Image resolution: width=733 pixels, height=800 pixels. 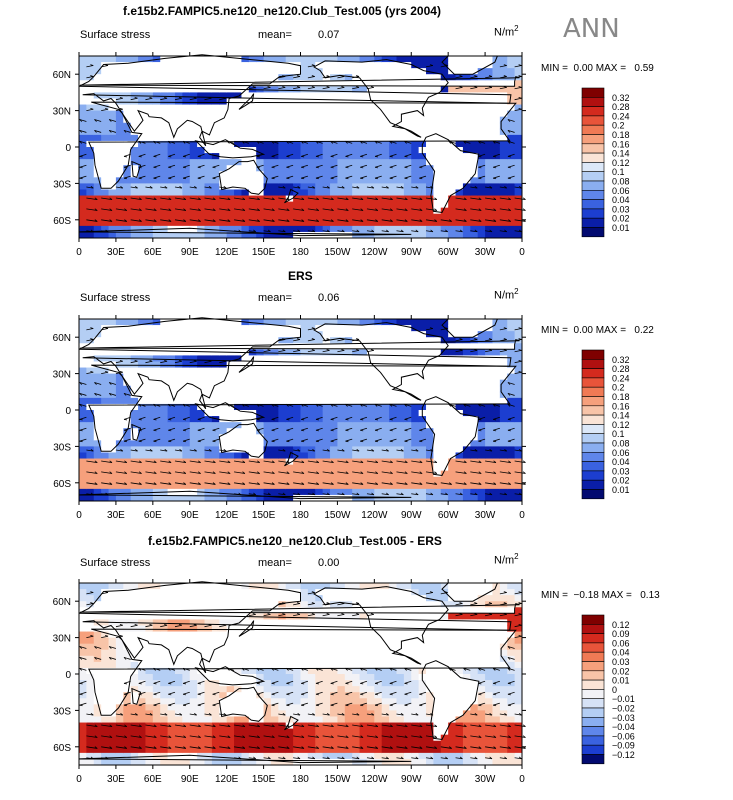 What do you see at coordinates (506, 559) in the screenshot?
I see `units-diff: N/m2` at bounding box center [506, 559].